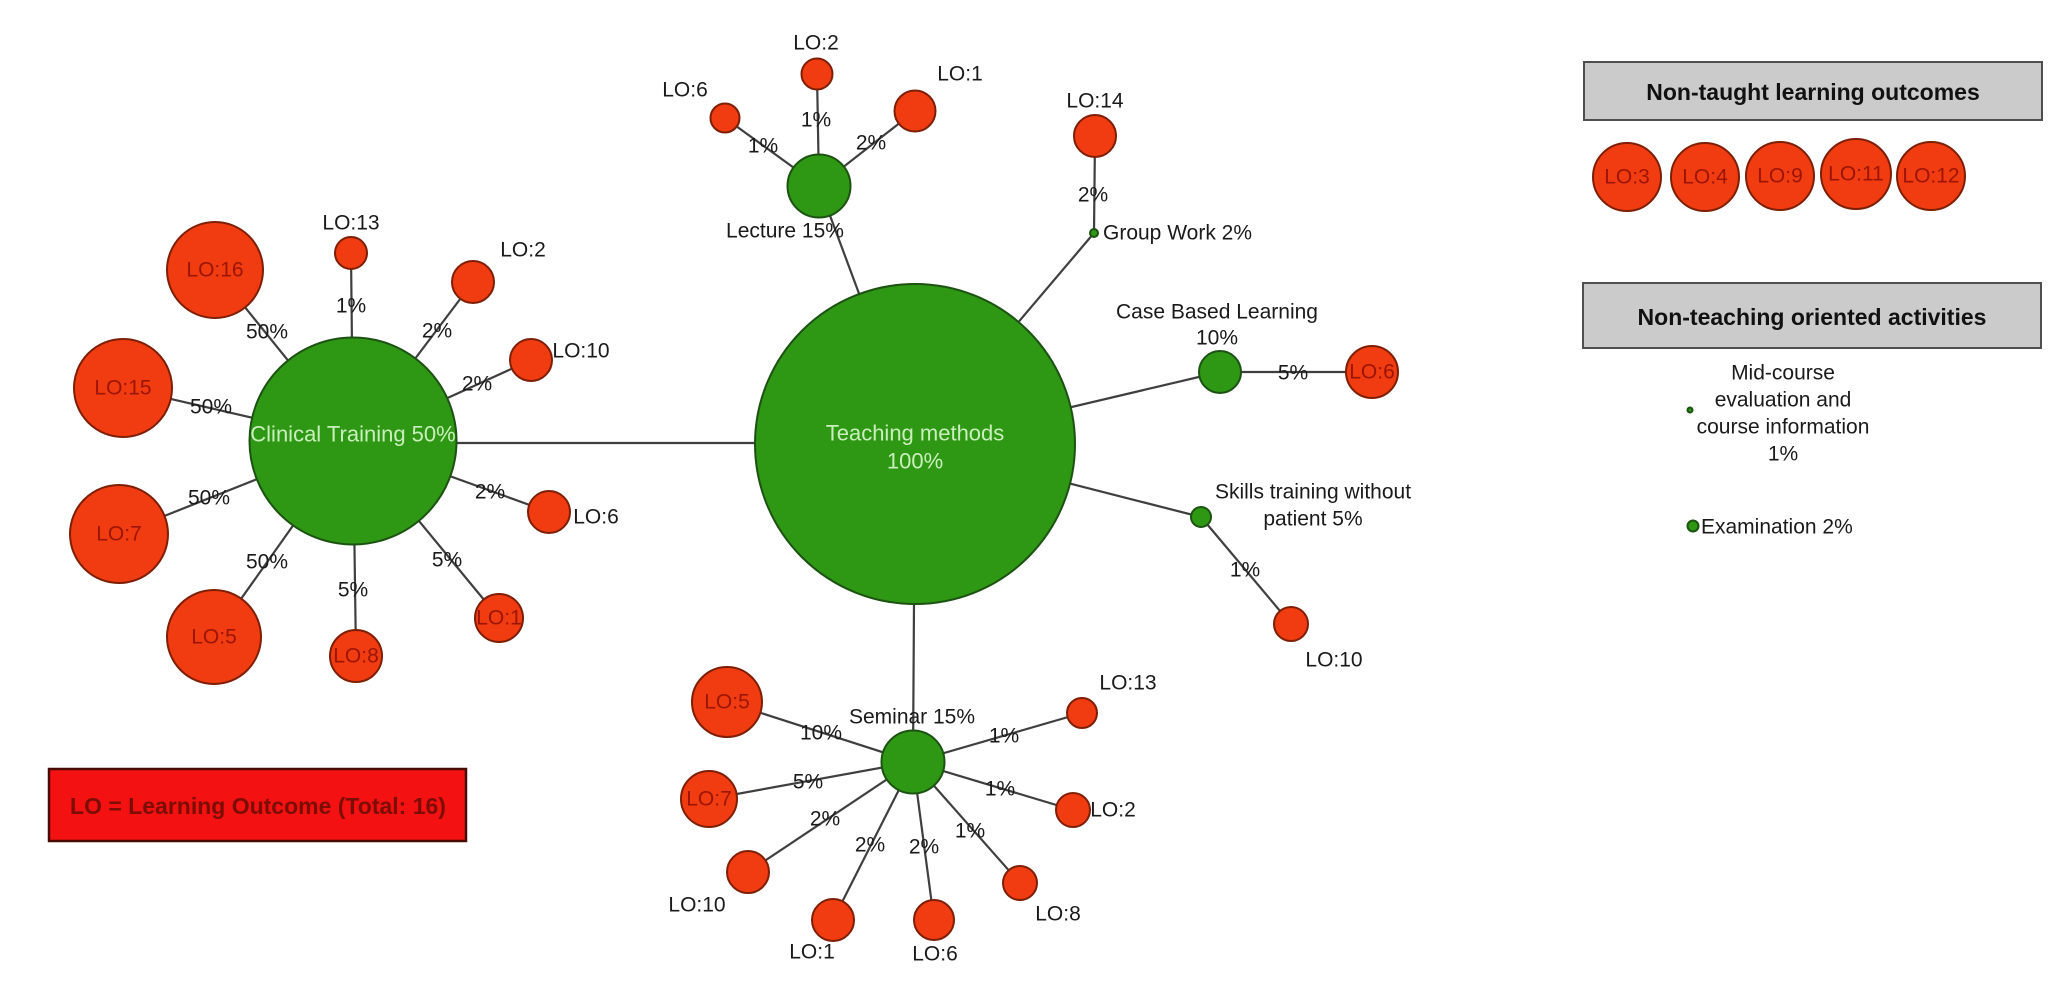  What do you see at coordinates (258, 806) in the screenshot?
I see `svg-text:LO = Learning Outcome (Total:: LO = Learning Outcome (Total: 16)` at bounding box center [258, 806].